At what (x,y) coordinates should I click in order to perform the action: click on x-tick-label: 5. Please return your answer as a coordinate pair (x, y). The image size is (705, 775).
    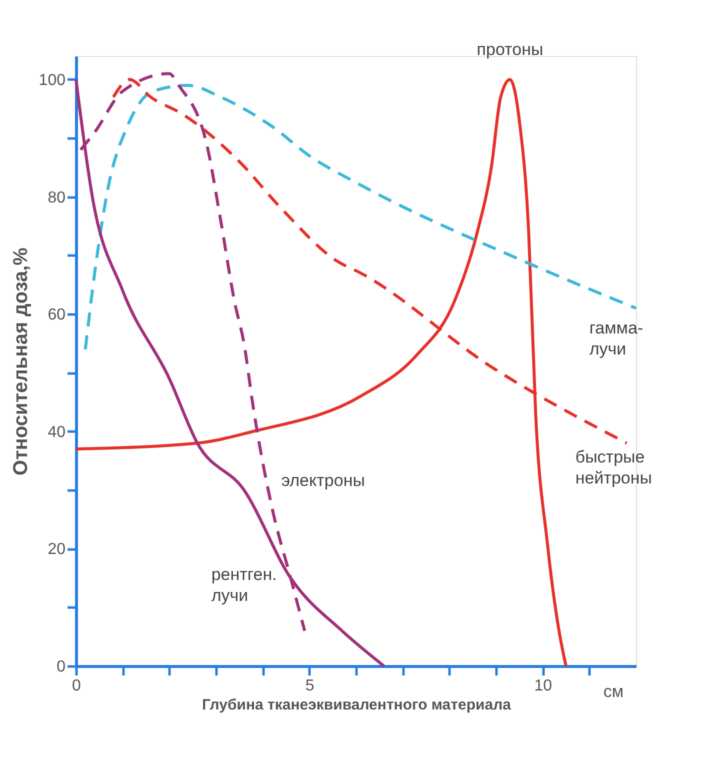
    Looking at the image, I should click on (309, 686).